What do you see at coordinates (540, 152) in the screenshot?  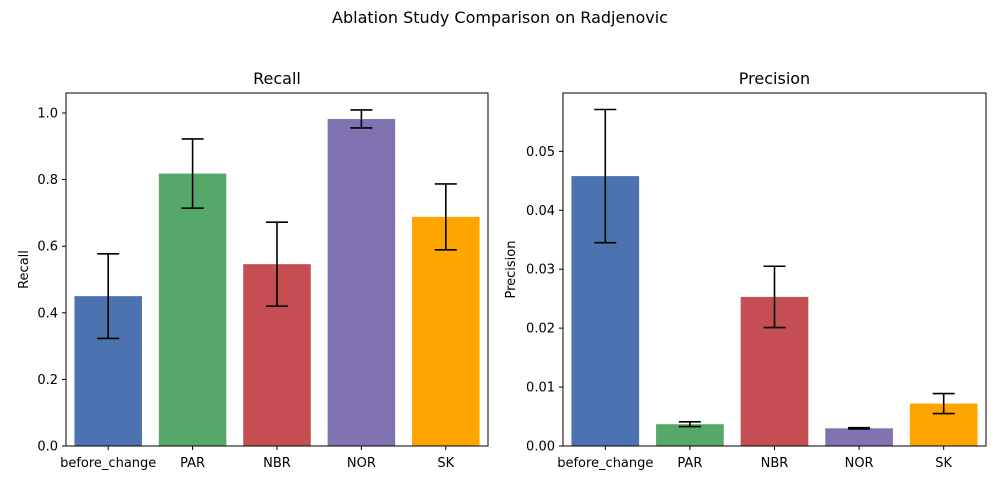 I see `precision-ytick-label: 0.05` at bounding box center [540, 152].